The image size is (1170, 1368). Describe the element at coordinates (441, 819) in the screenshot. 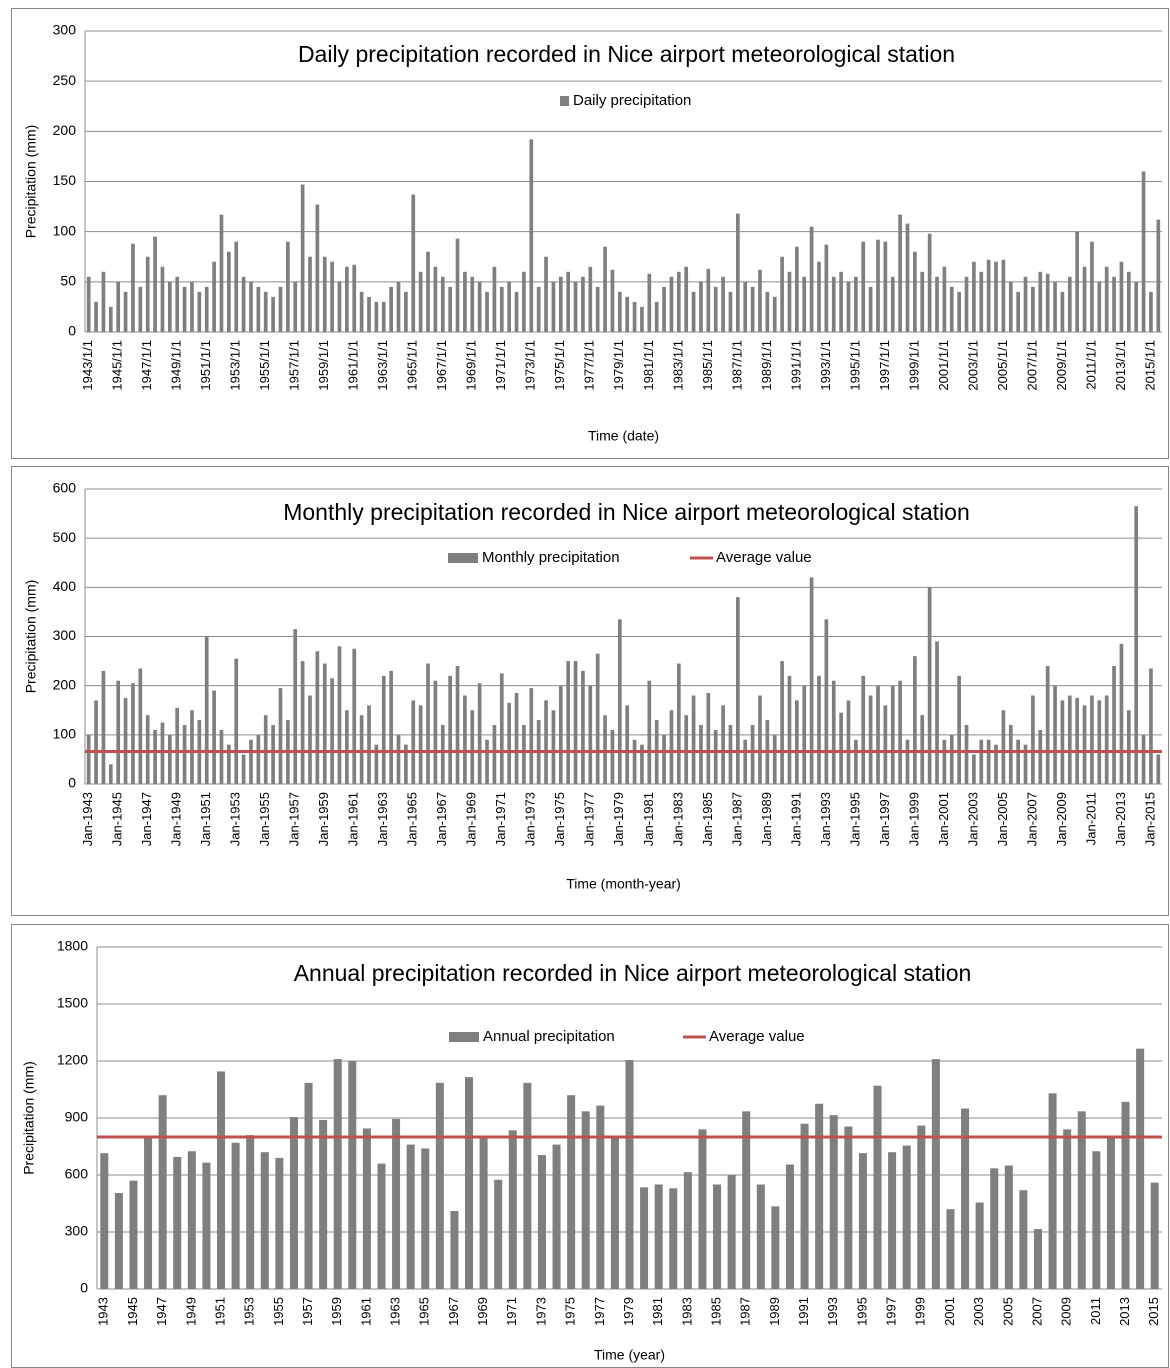

I see `x-tick-label: Jan-1967` at that location.